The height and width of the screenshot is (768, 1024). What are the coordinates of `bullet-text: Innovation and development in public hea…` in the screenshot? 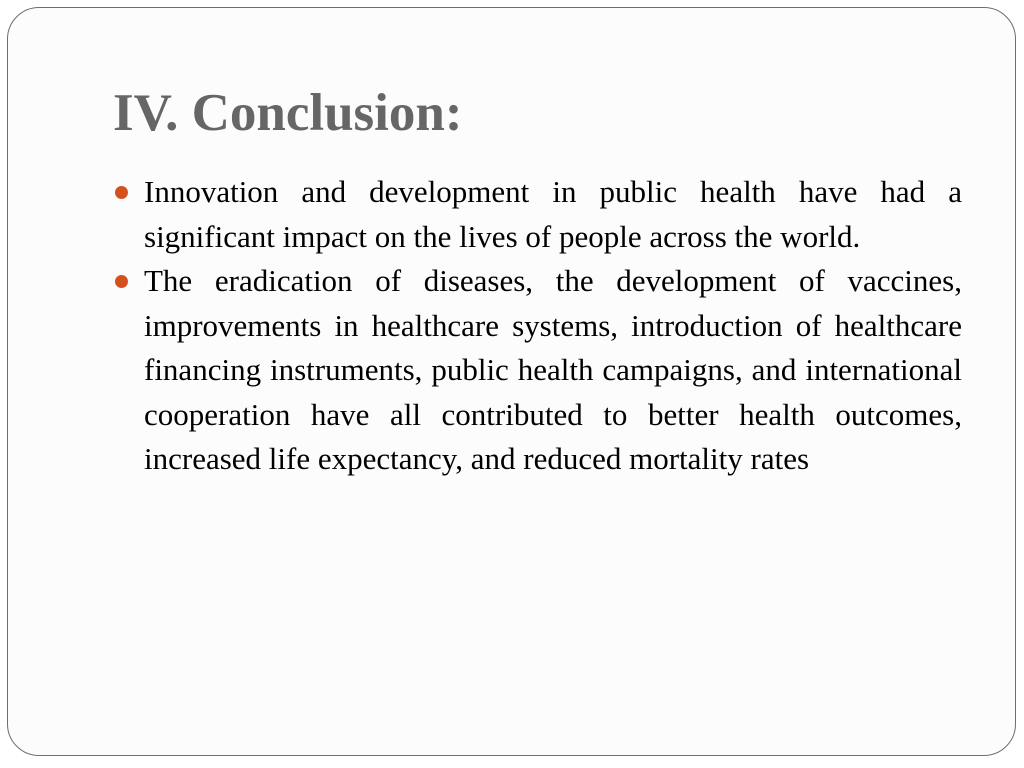 It's located at (553, 214).